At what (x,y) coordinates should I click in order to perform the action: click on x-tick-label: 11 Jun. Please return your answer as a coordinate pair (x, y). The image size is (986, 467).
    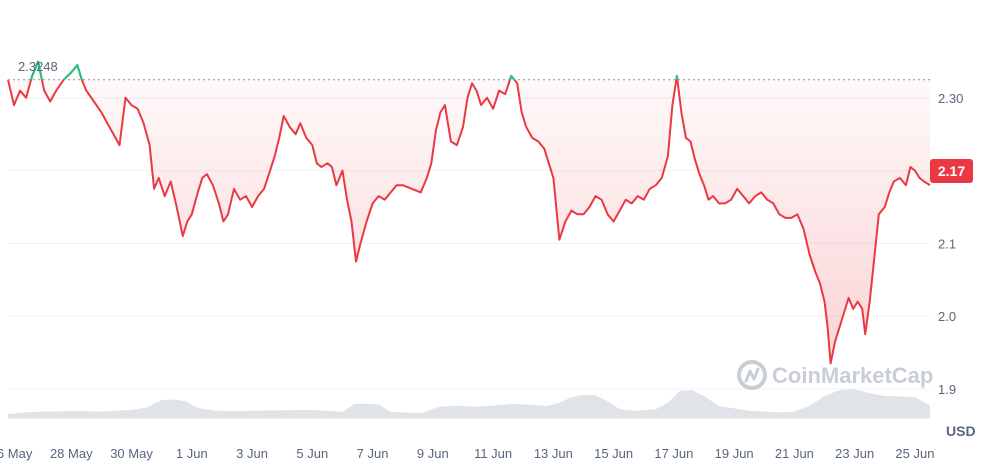
    Looking at the image, I should click on (493, 453).